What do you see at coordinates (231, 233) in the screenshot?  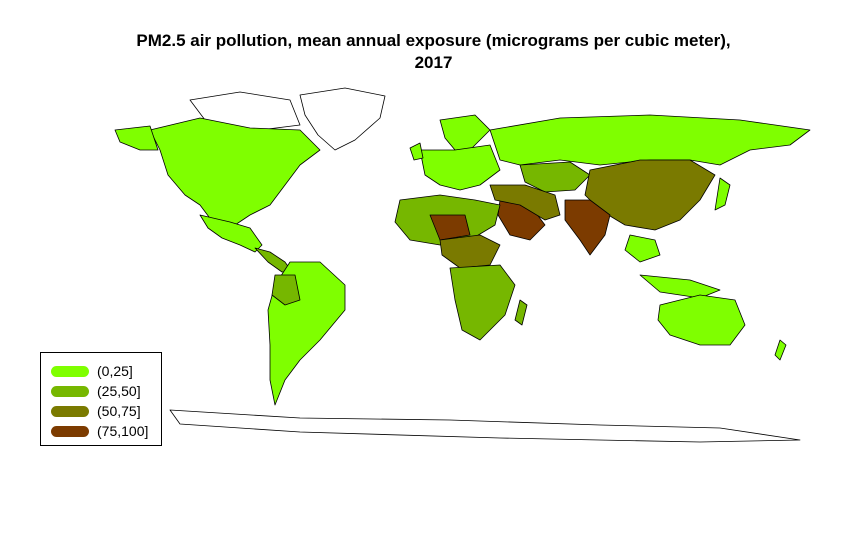 I see `region-mexico` at bounding box center [231, 233].